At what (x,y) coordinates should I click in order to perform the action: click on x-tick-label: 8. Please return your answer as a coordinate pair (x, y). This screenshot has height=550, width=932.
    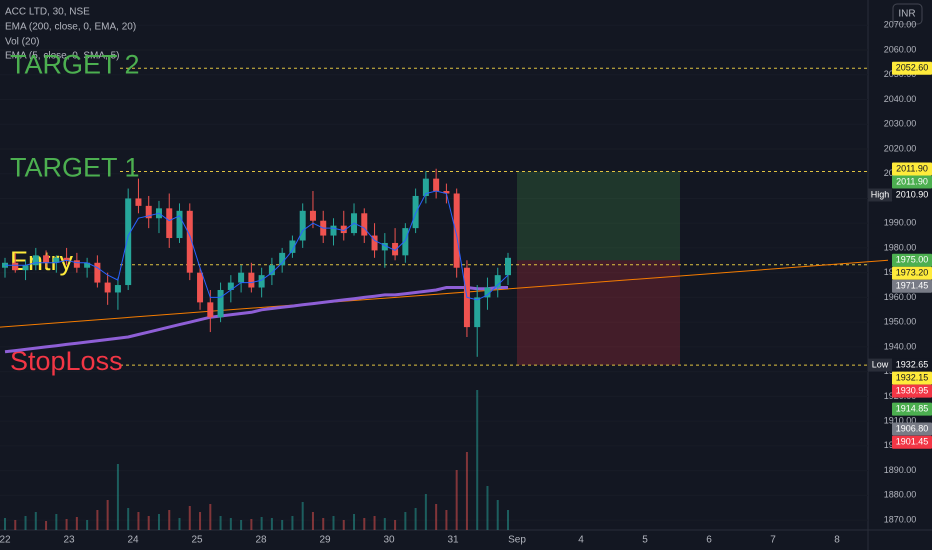
    Looking at the image, I should click on (837, 540).